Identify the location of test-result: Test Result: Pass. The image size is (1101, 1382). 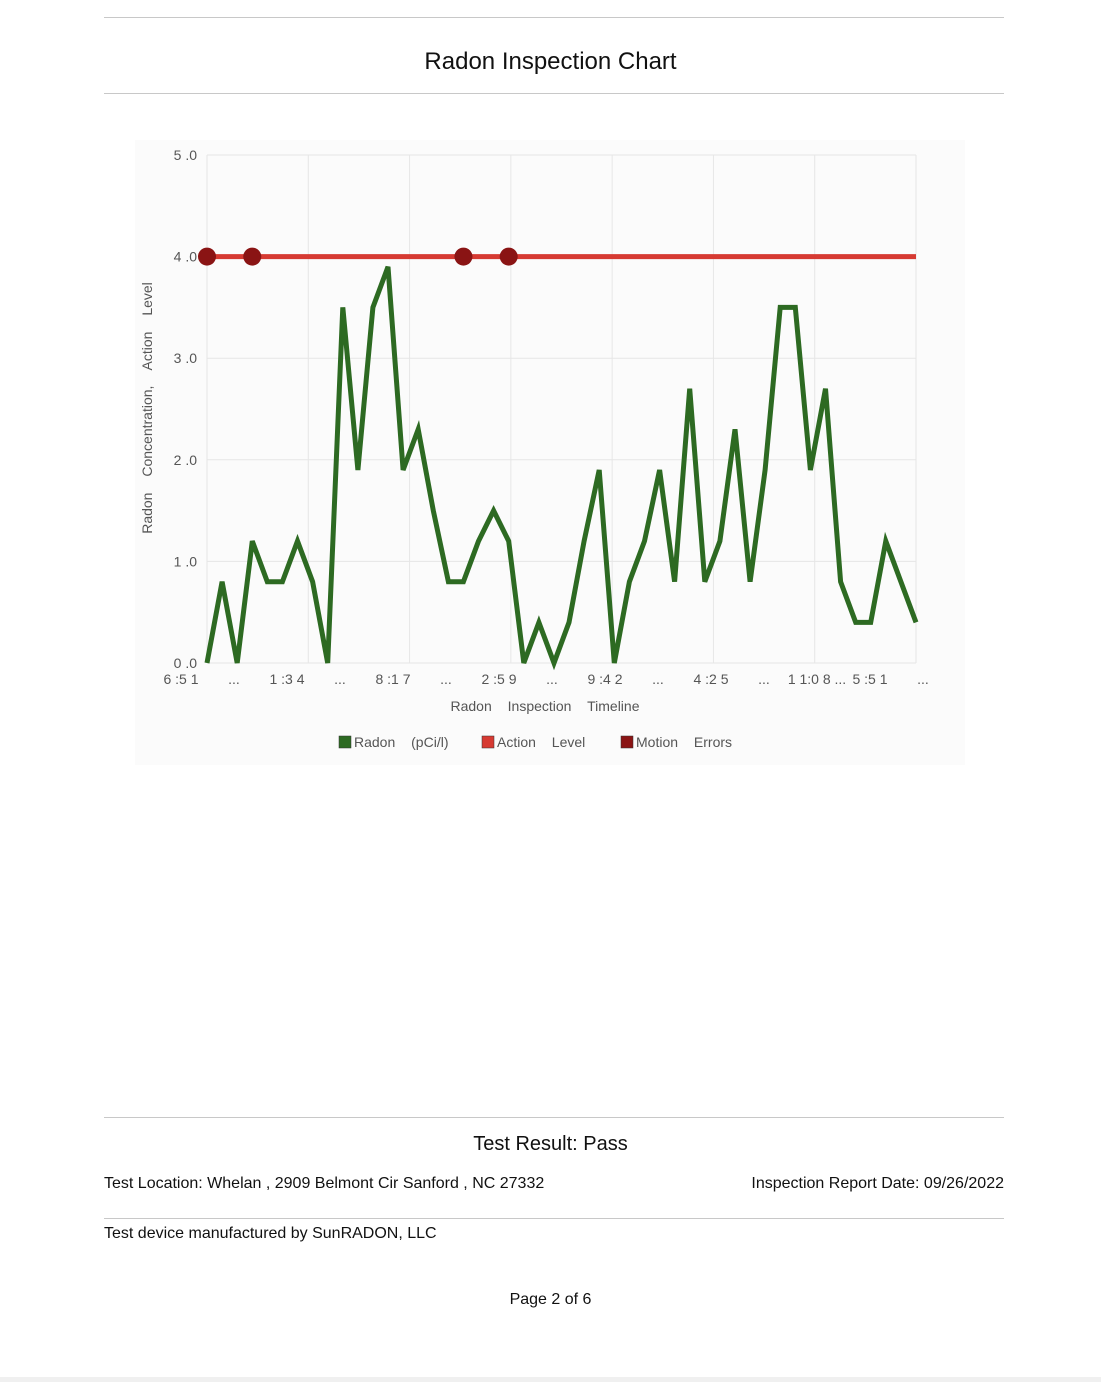
(550, 1144).